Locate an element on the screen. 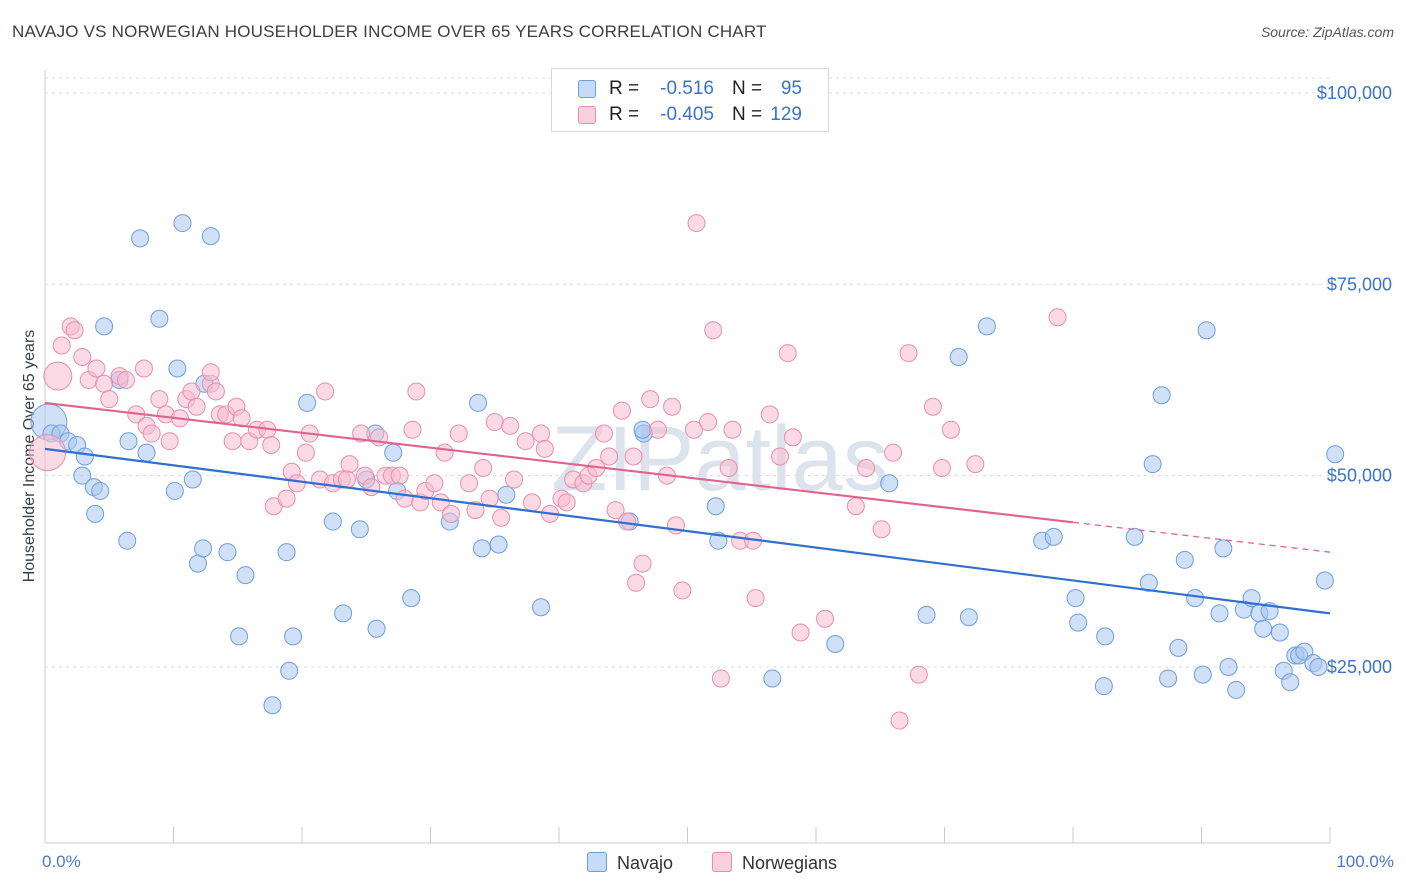 The height and width of the screenshot is (892, 1406). stats-row-norwegians: R = -0.405 N = 129 is located at coordinates (690, 114).